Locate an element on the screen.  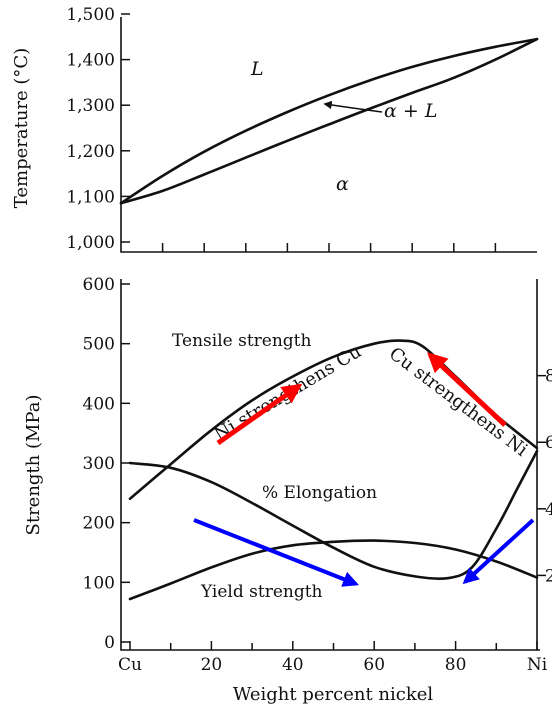
right-axis-tick-label: 8 is located at coordinates (548, 377).